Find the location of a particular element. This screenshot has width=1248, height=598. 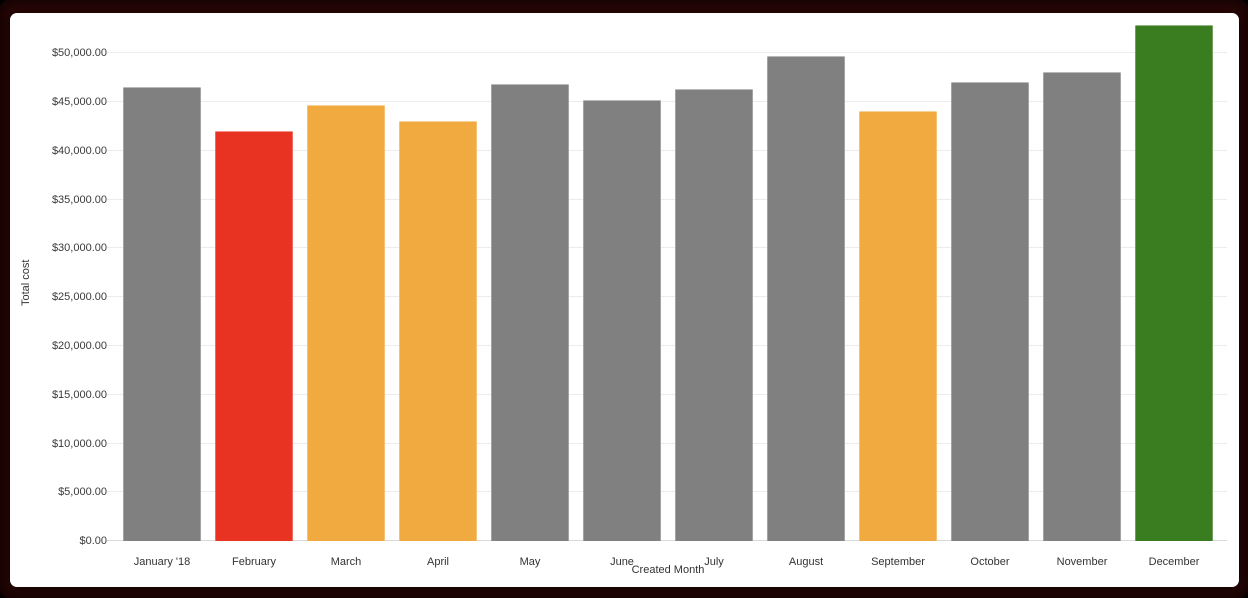

x-tick-label-april: April is located at coordinates (438, 562).